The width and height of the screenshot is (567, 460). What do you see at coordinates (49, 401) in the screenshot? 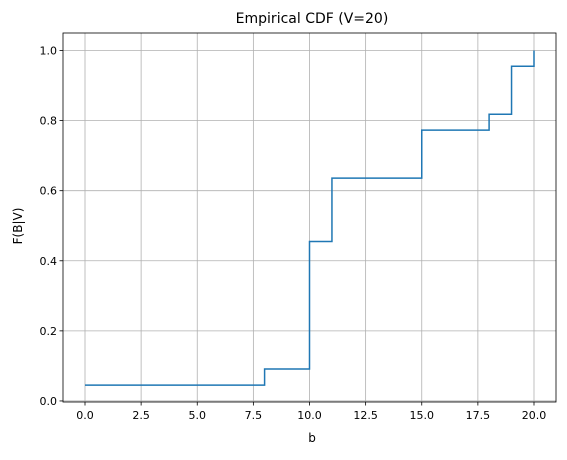
I see `y-tick-label: 0.0` at bounding box center [49, 401].